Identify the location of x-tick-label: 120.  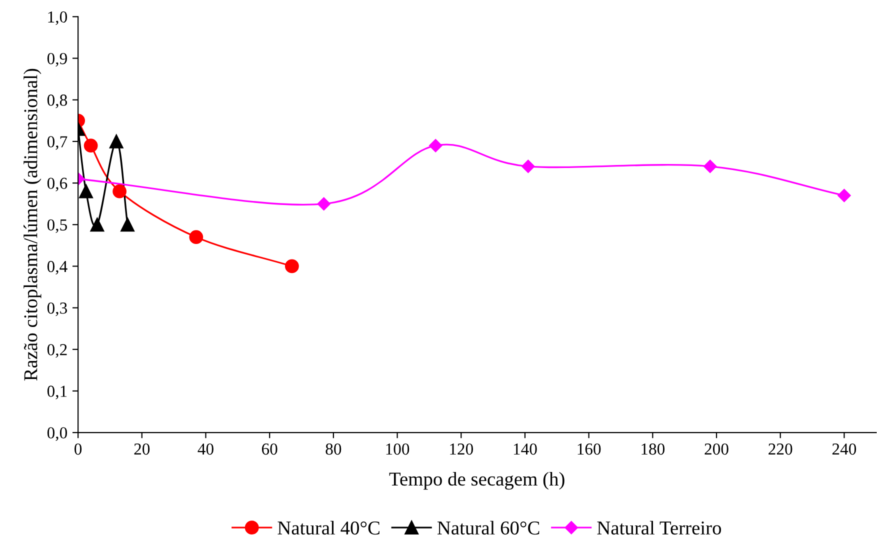
(461, 449).